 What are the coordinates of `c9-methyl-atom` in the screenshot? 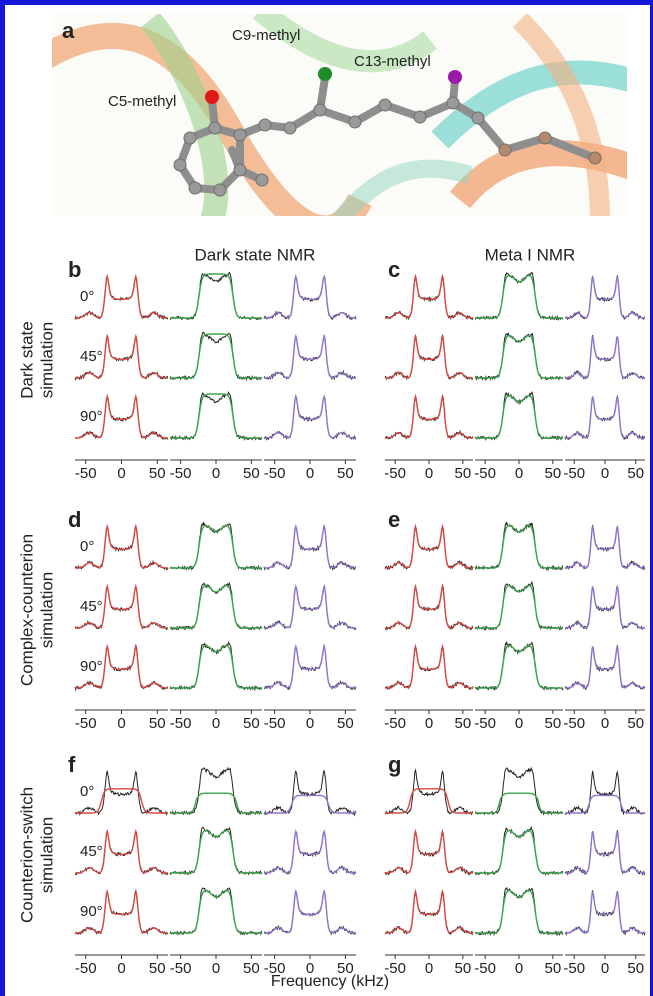 It's located at (325, 74).